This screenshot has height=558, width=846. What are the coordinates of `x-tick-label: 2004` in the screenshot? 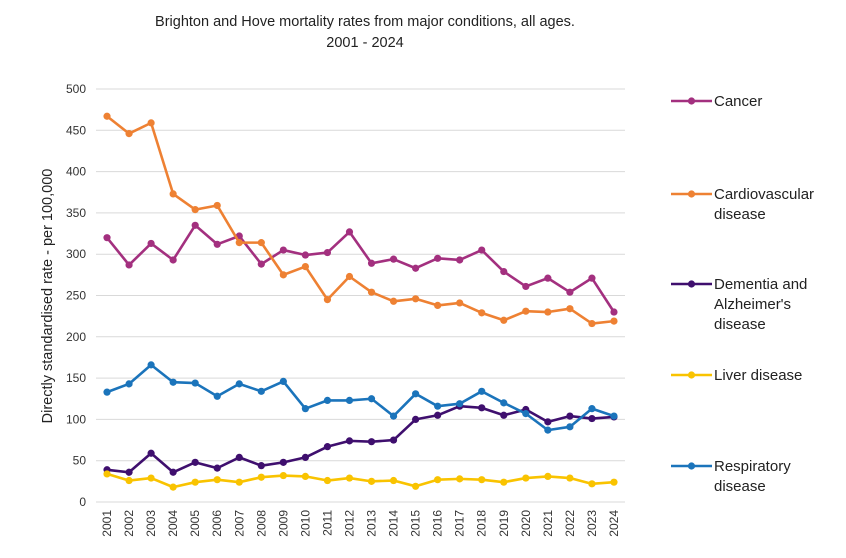 It's located at (173, 523).